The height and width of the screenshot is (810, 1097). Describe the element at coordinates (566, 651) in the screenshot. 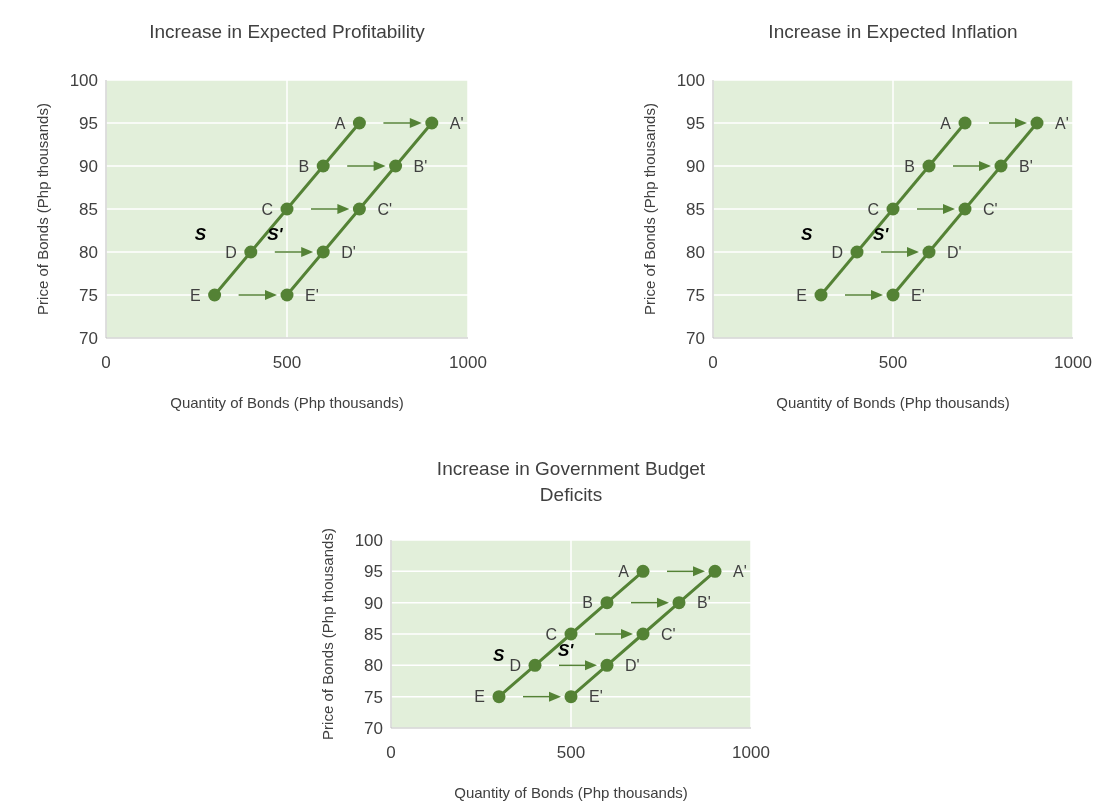

I see `series-label: S'` at that location.